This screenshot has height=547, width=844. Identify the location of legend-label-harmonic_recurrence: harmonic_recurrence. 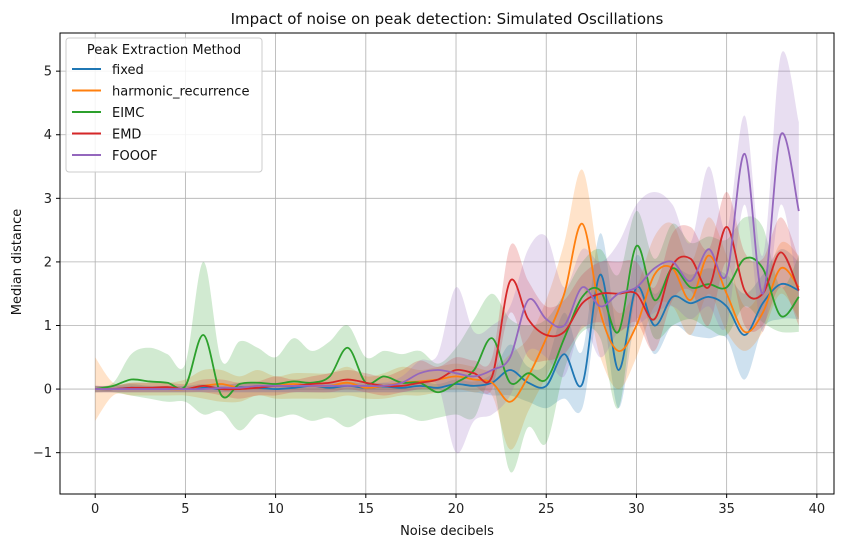
(180, 92).